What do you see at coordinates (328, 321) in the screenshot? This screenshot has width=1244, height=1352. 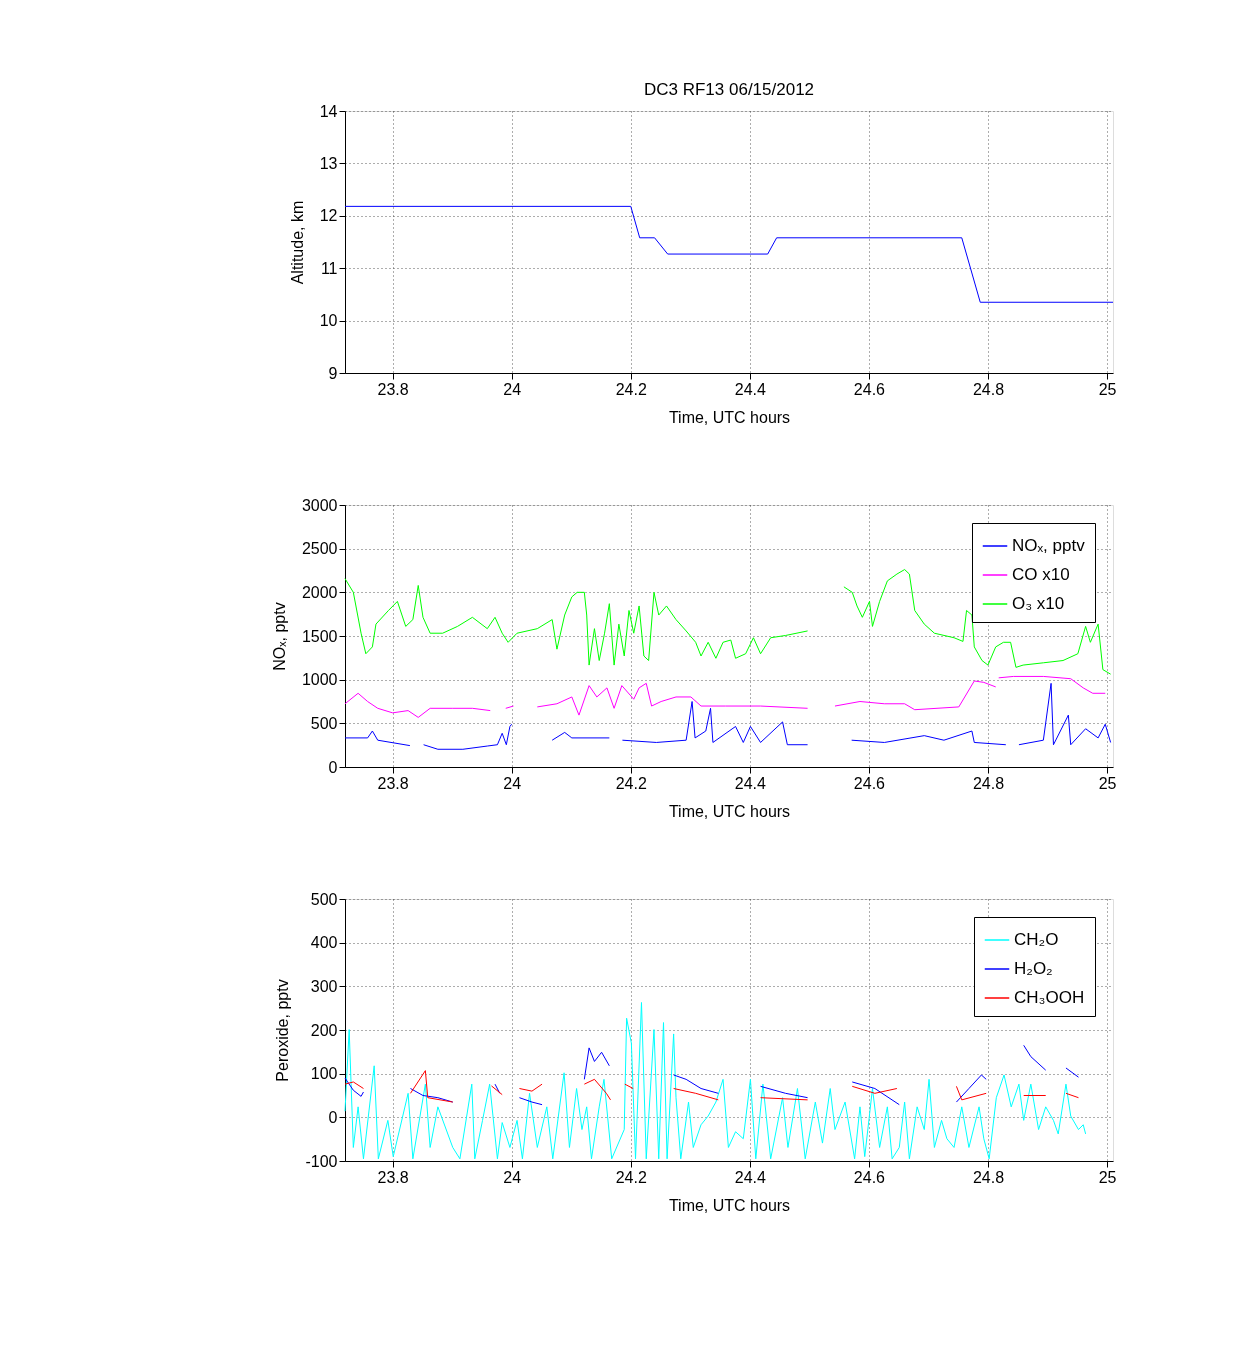 I see `y-tick-label: 10` at bounding box center [328, 321].